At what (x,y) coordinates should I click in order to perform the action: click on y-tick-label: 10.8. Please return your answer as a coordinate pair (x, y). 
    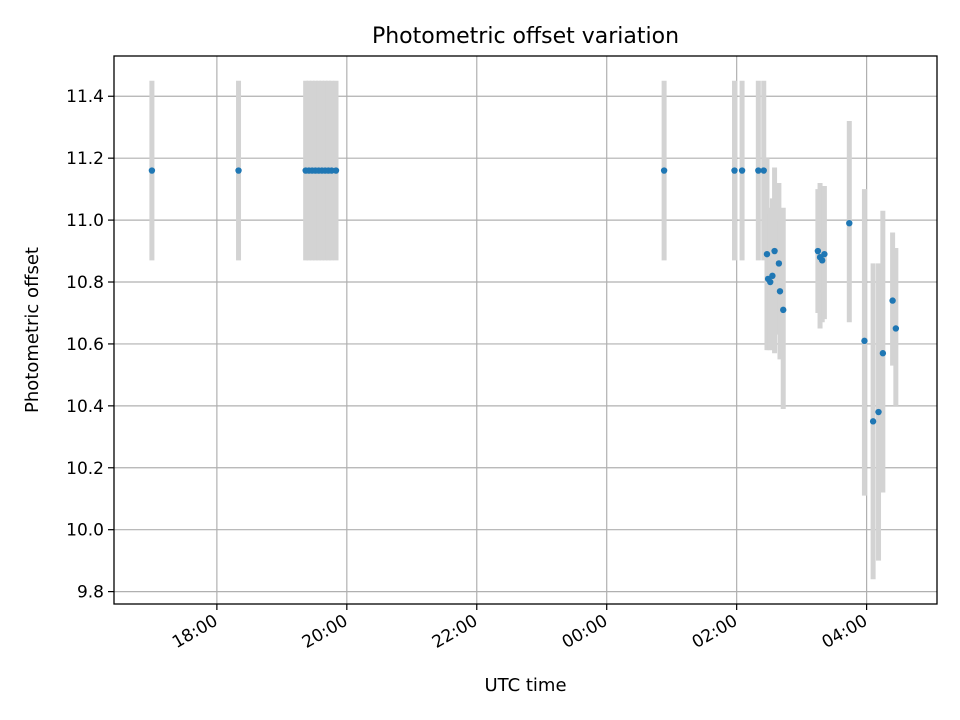
    Looking at the image, I should click on (85, 283).